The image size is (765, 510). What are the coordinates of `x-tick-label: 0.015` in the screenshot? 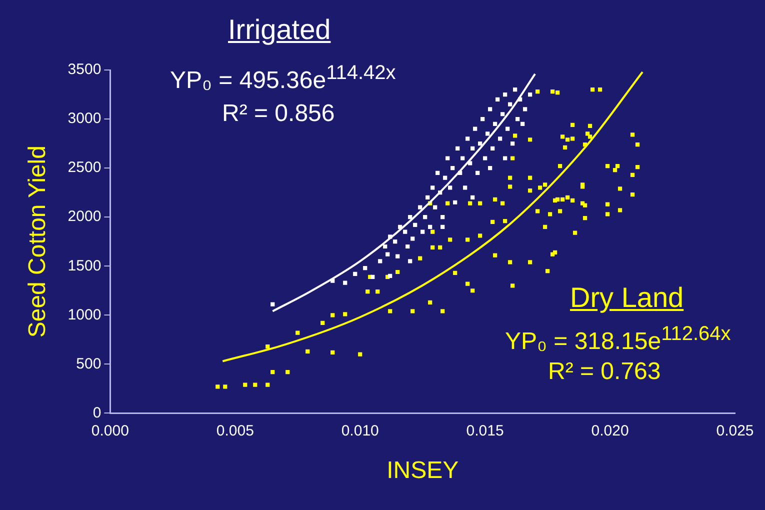 It's located at (485, 431).